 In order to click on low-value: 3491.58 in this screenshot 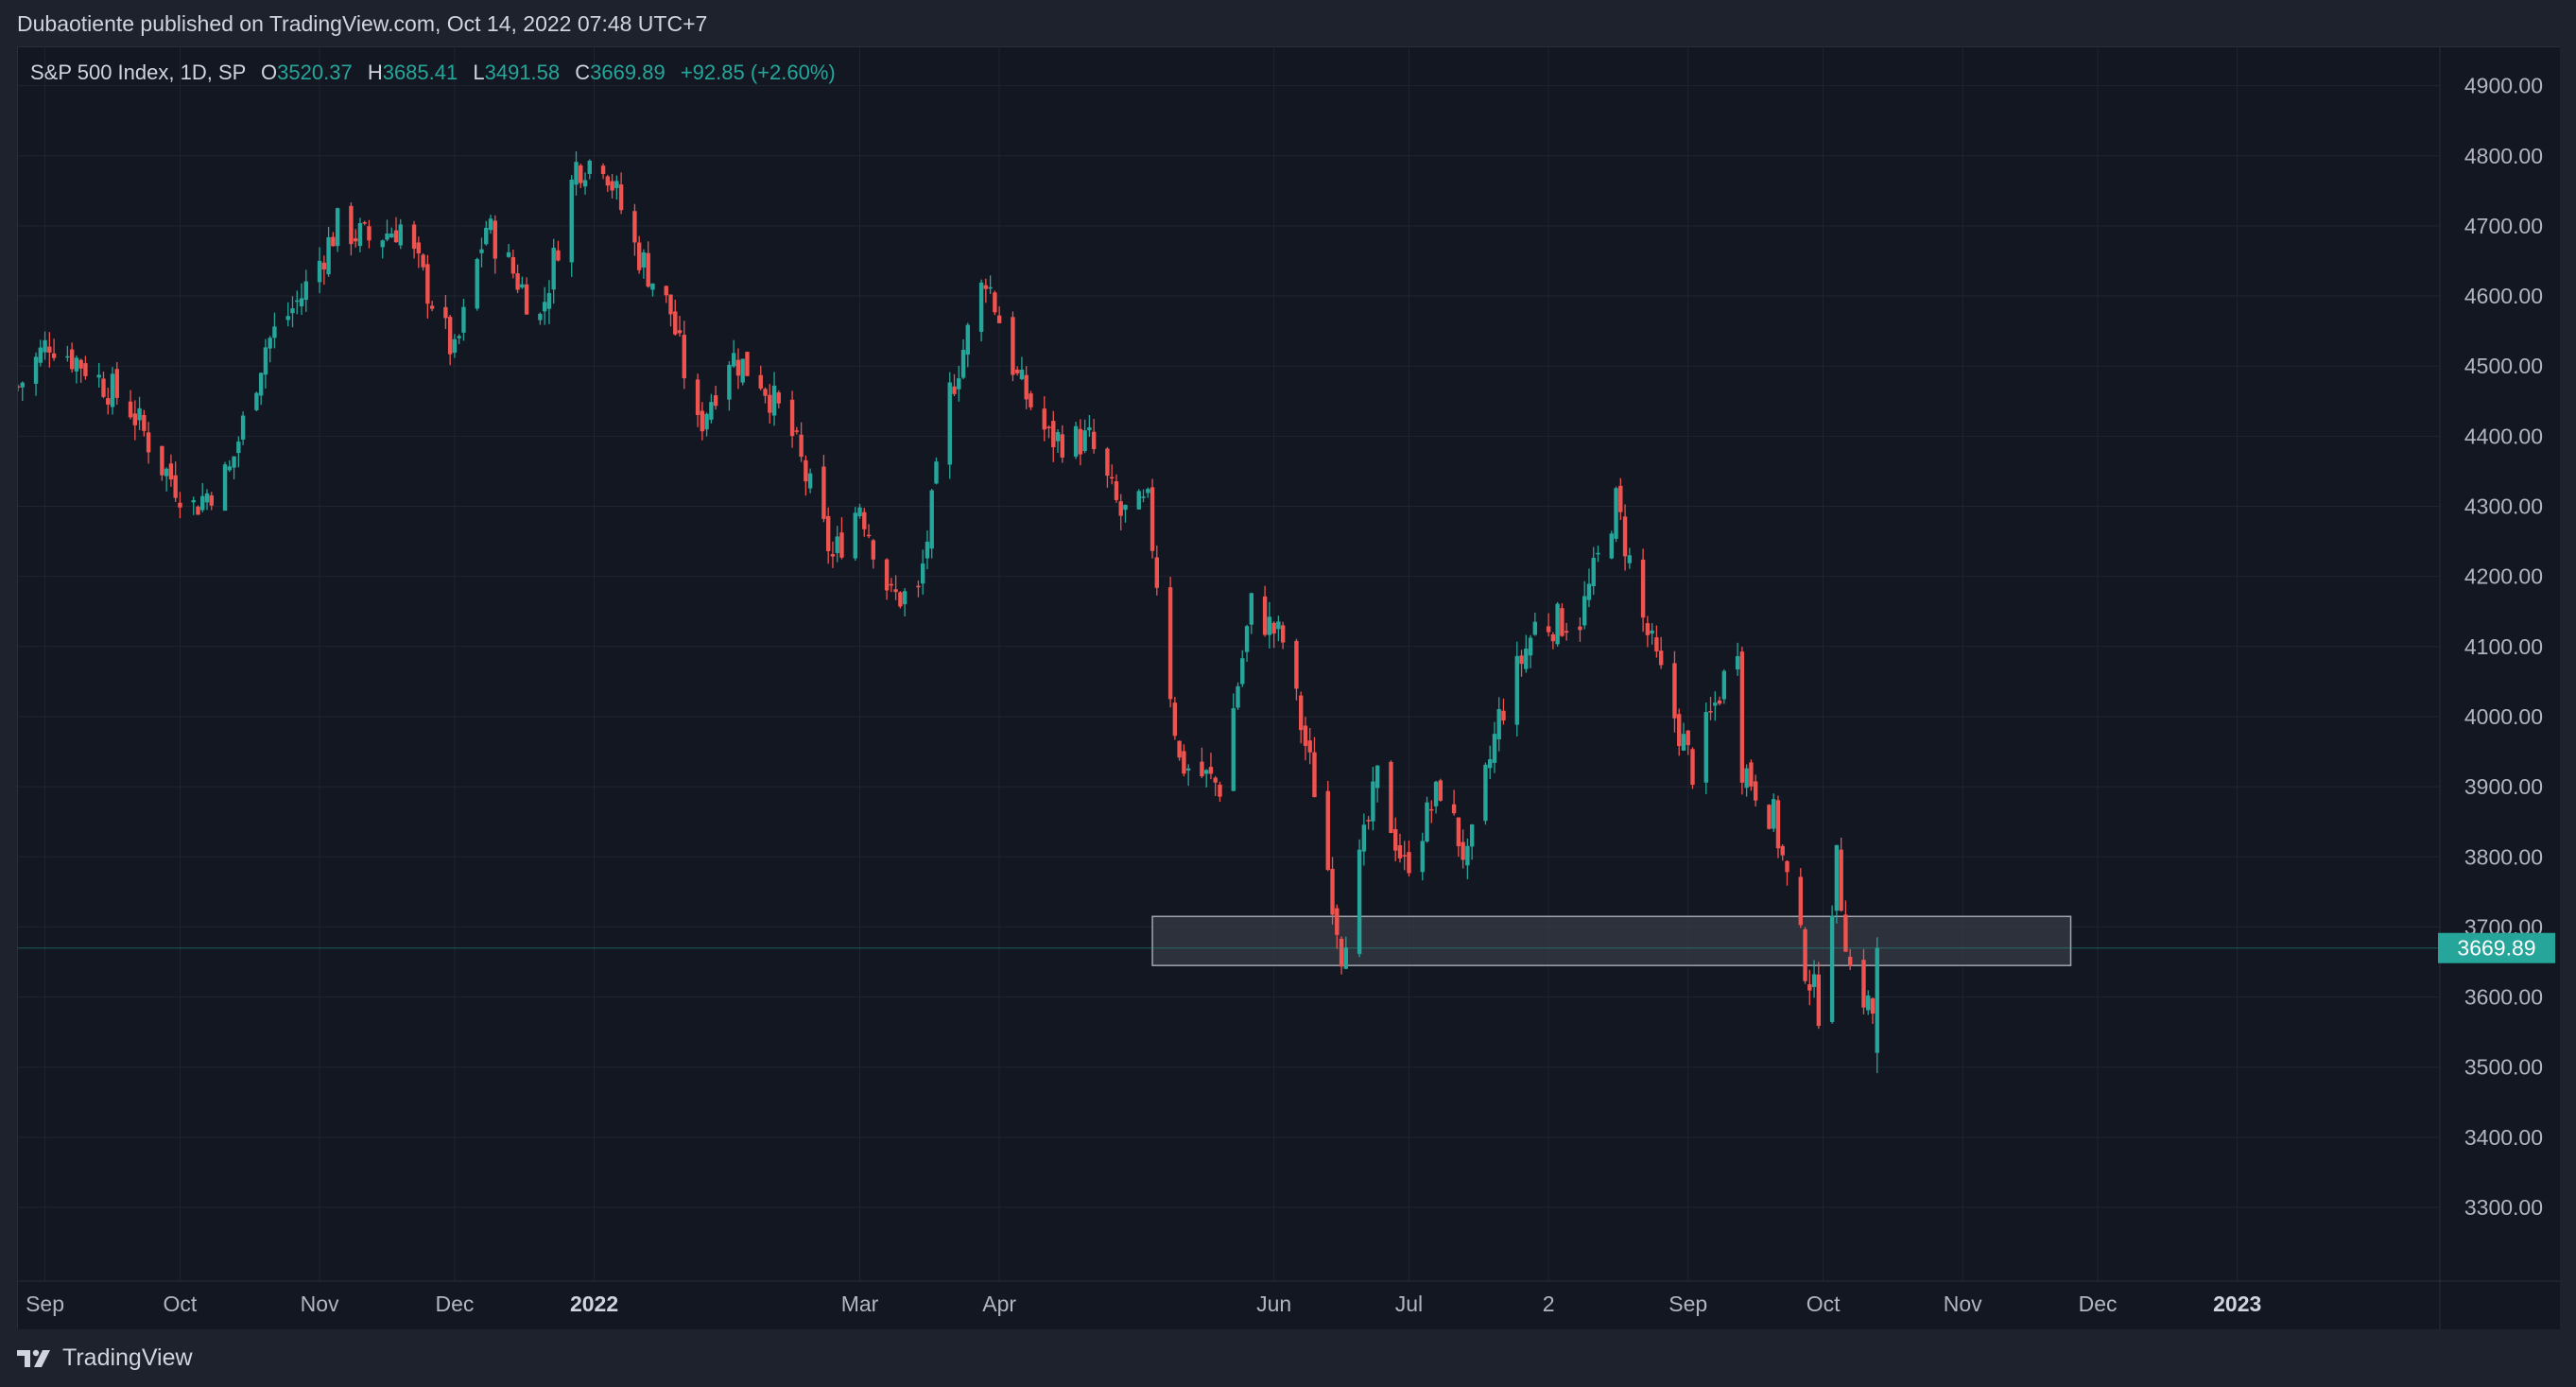, I will do `click(522, 72)`.